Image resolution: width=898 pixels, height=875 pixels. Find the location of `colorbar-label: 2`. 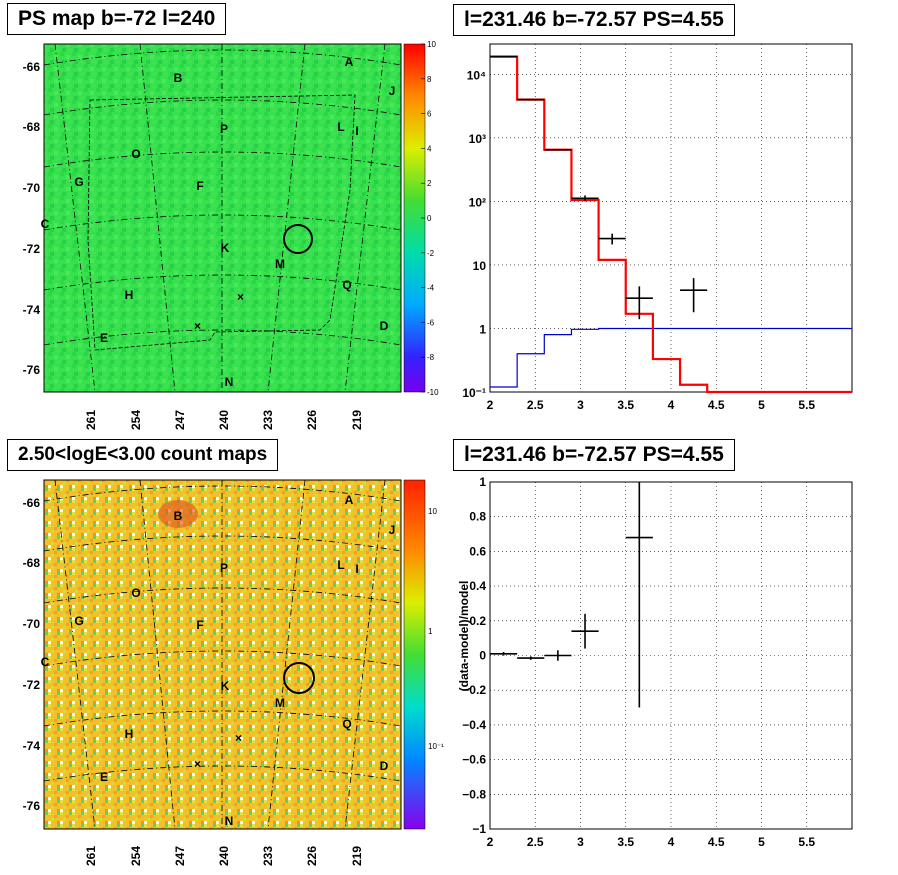

colorbar-label: 2 is located at coordinates (429, 183).